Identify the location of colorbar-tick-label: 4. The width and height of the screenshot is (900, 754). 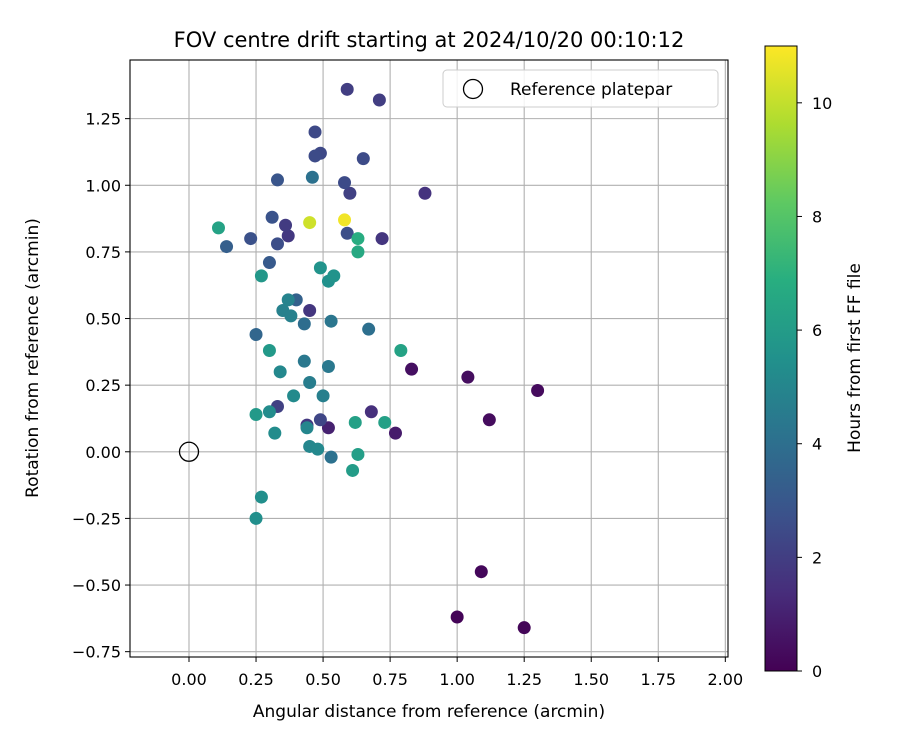
(817, 444).